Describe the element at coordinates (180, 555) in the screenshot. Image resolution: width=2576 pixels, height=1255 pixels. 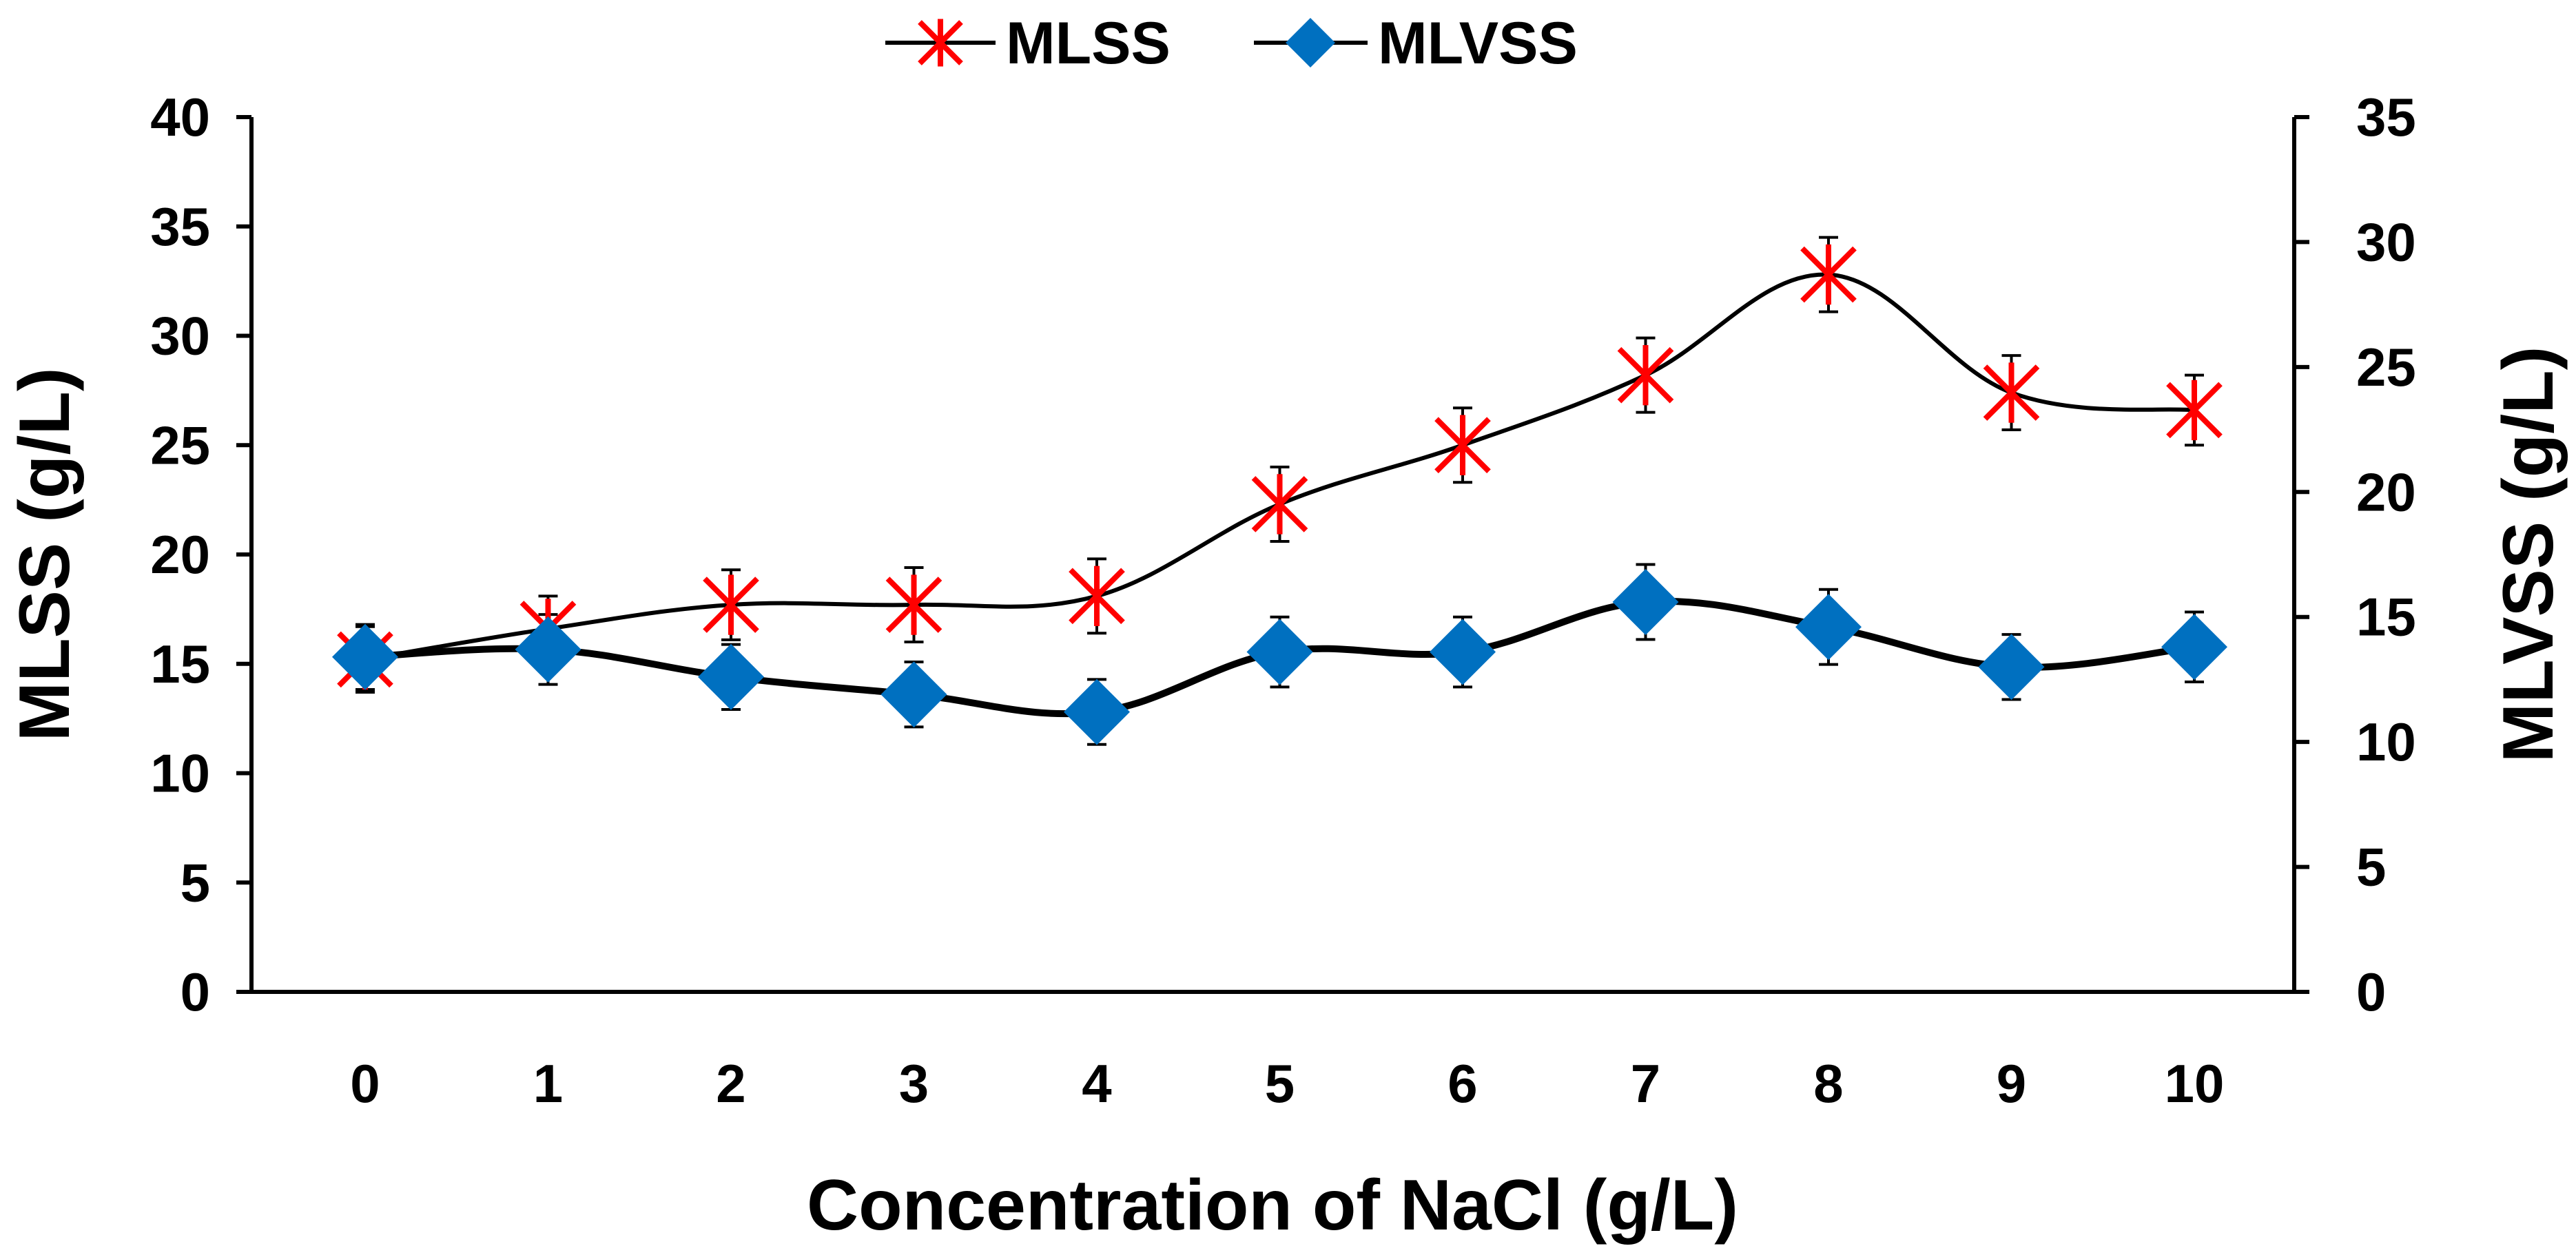
I see `left-y-tick-label: 20` at that location.